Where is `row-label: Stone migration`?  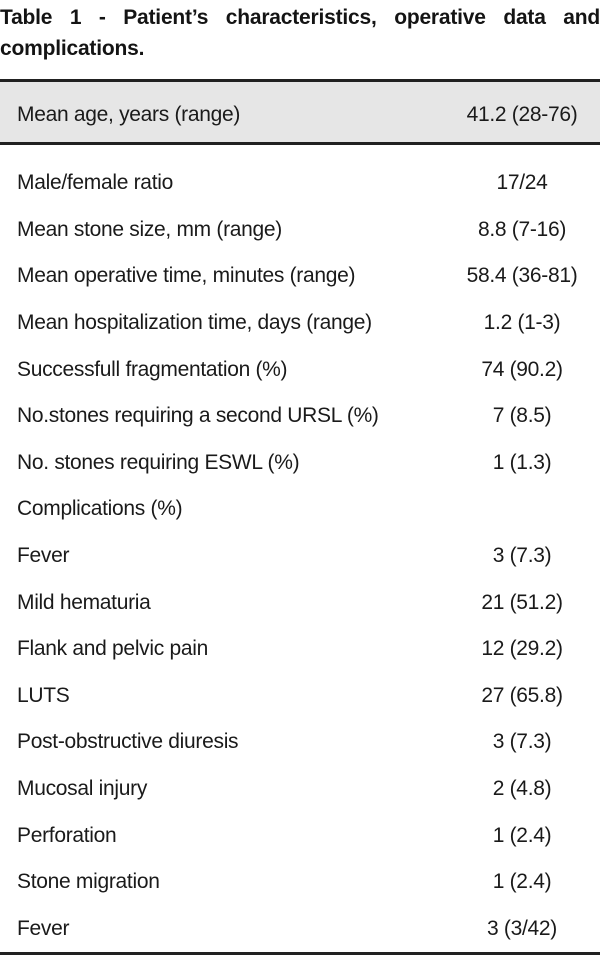
row-label: Stone migration is located at coordinates (88, 882).